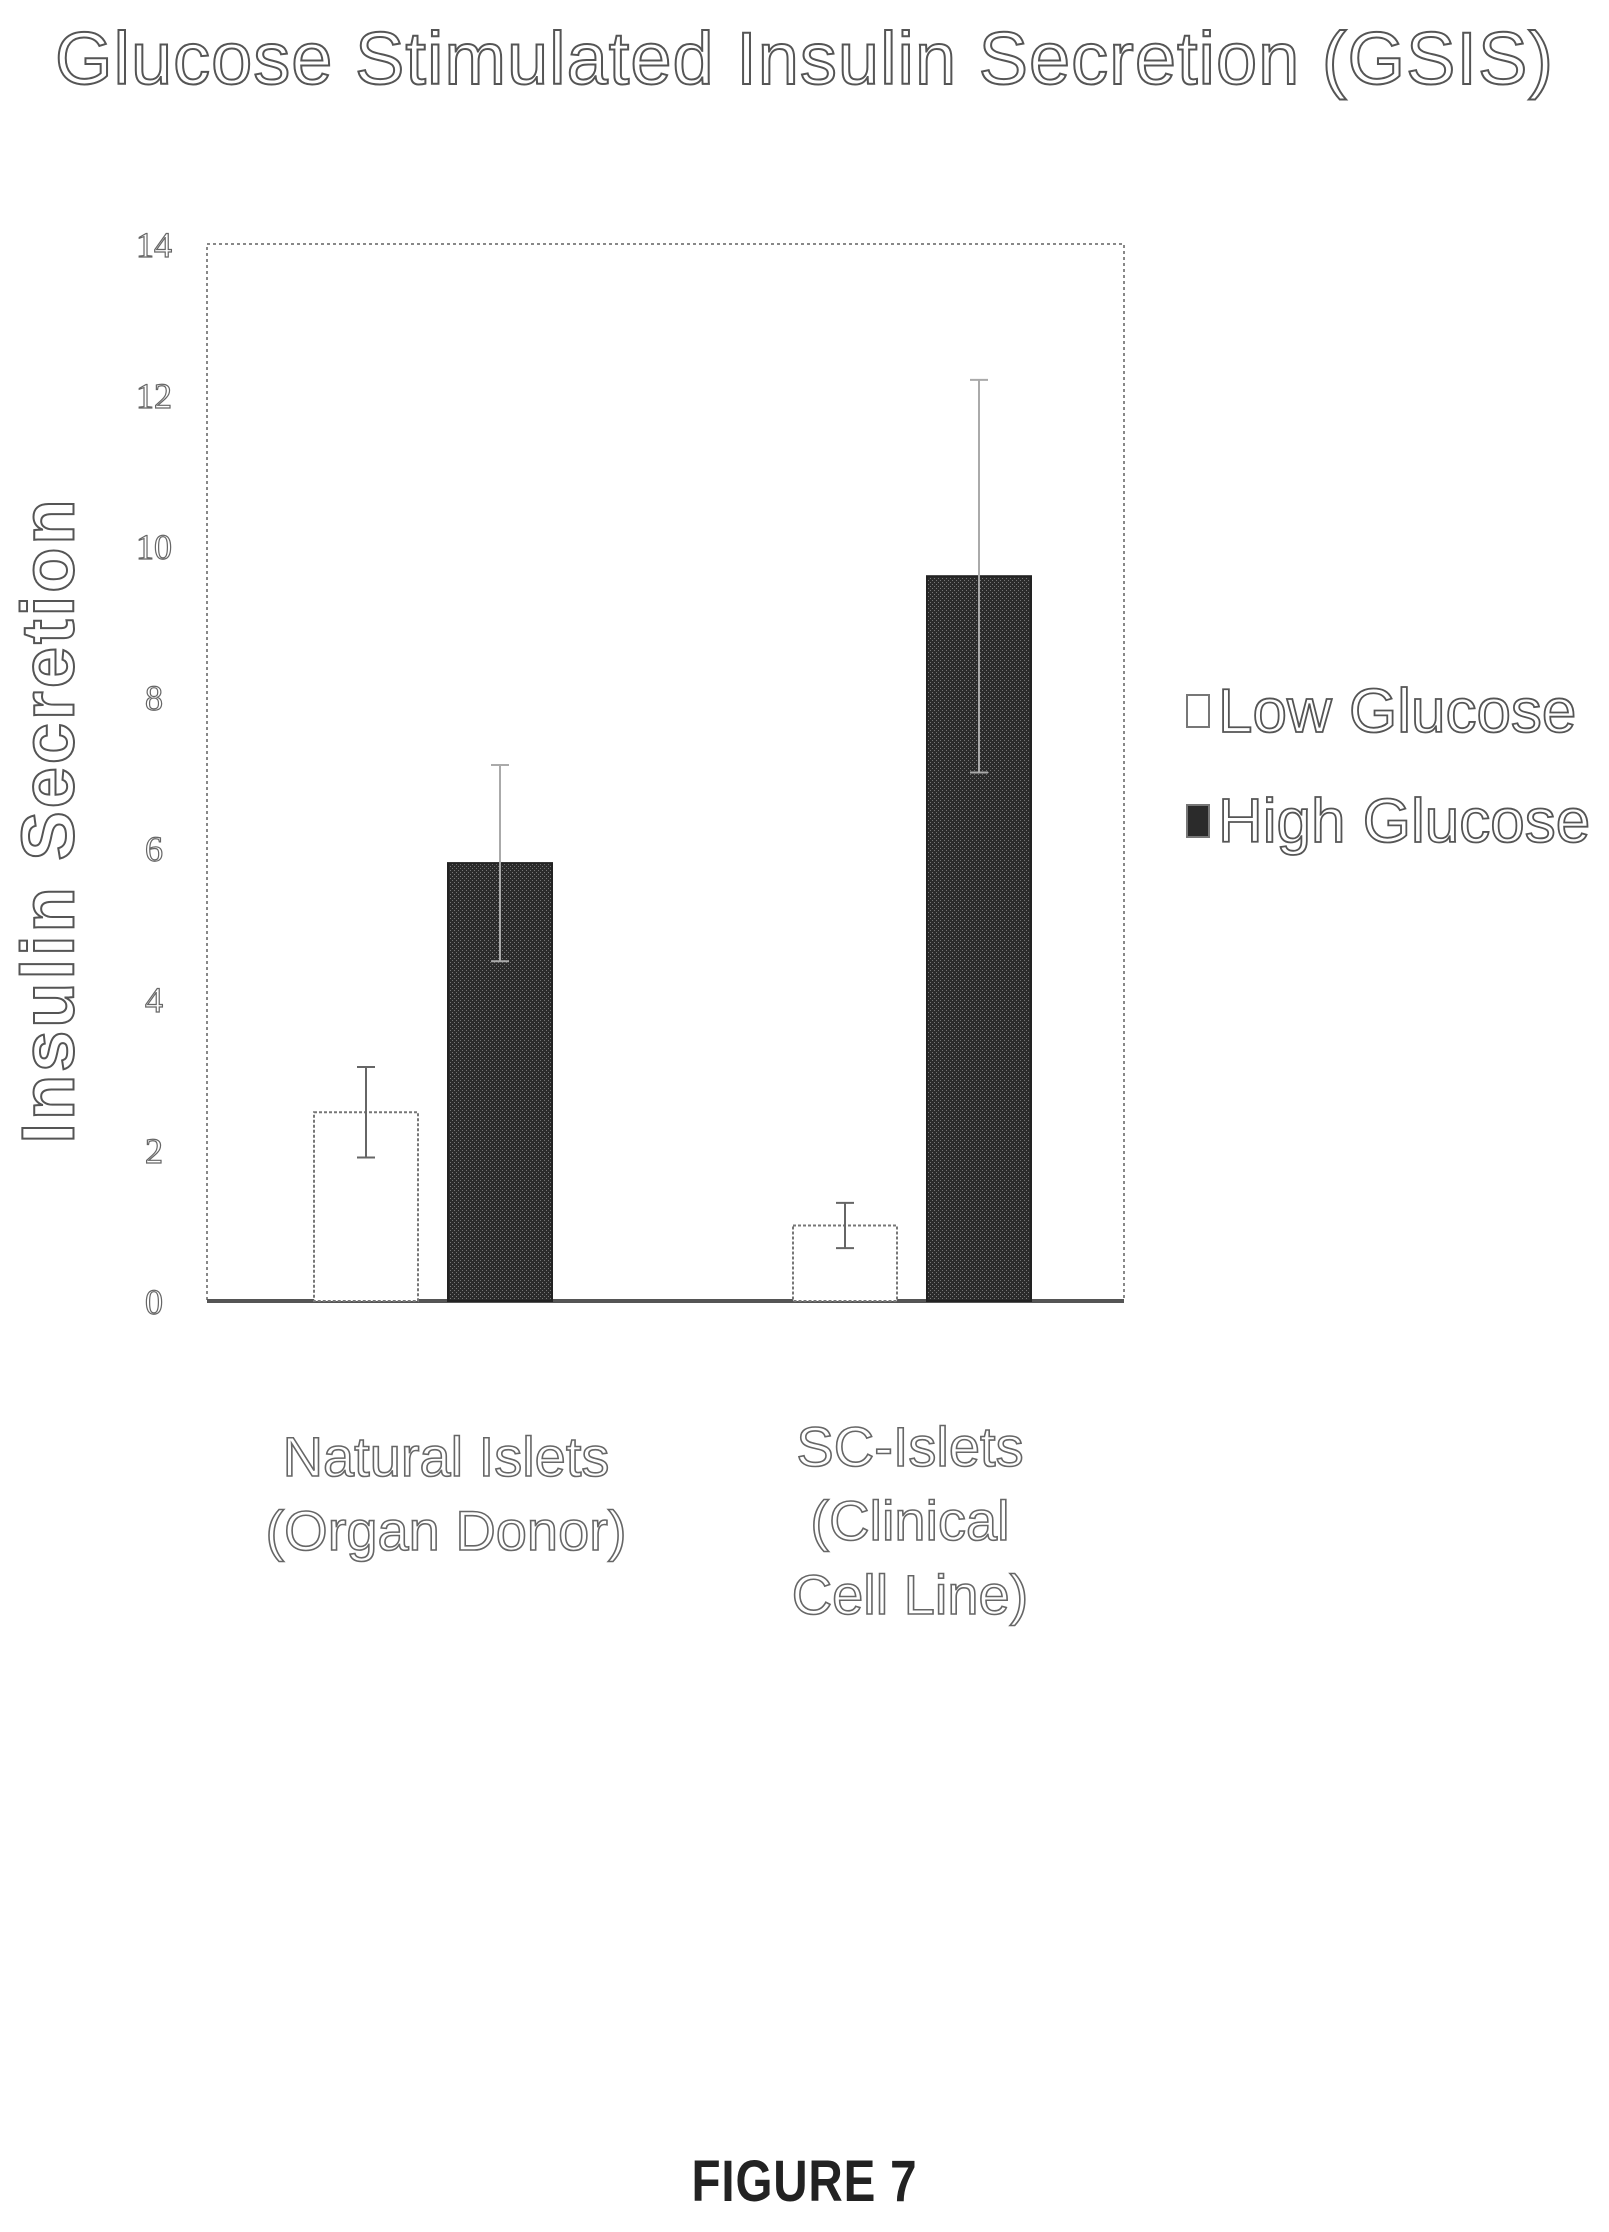 The image size is (1609, 2232). Describe the element at coordinates (153, 773) in the screenshot. I see `y-tick-labels: 0 2 4 6 8 10 12 14` at that location.